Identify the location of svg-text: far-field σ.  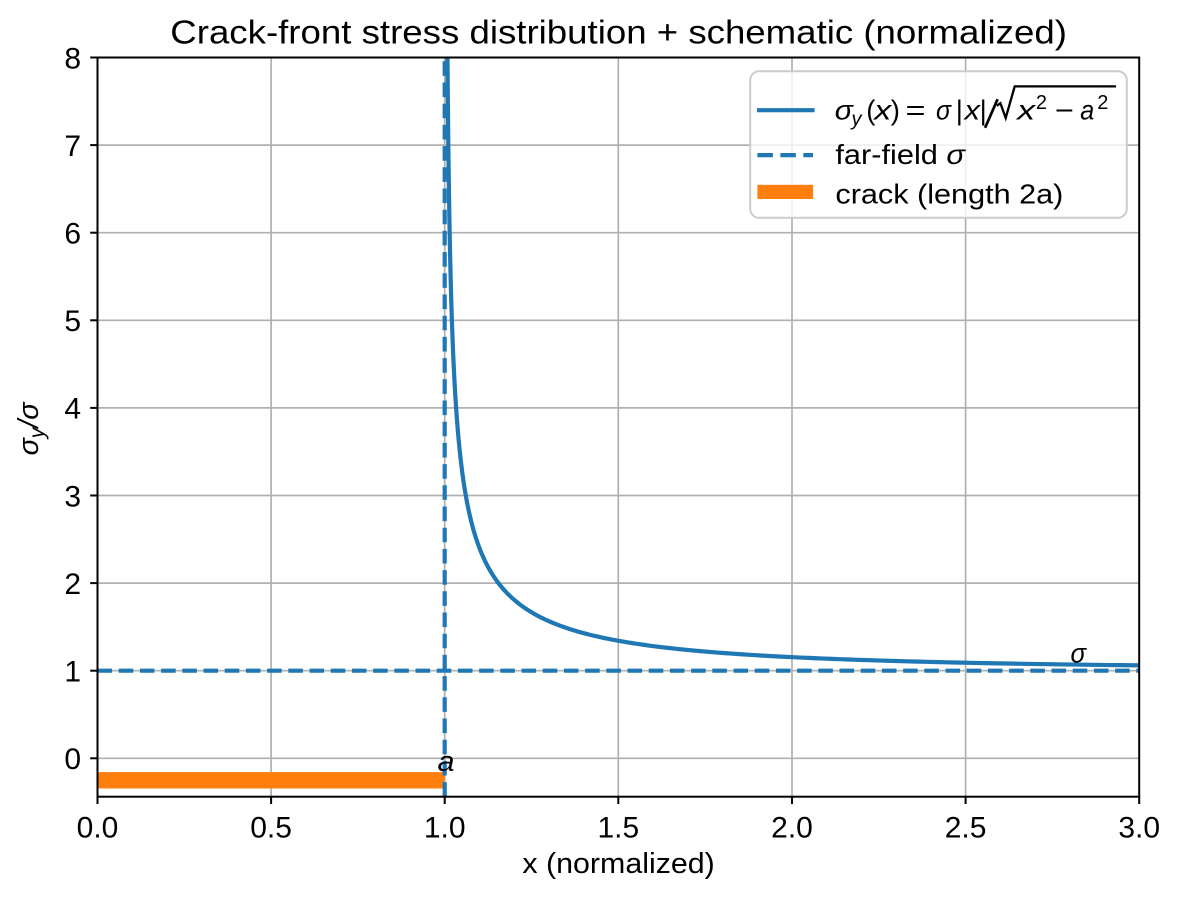
(900, 154).